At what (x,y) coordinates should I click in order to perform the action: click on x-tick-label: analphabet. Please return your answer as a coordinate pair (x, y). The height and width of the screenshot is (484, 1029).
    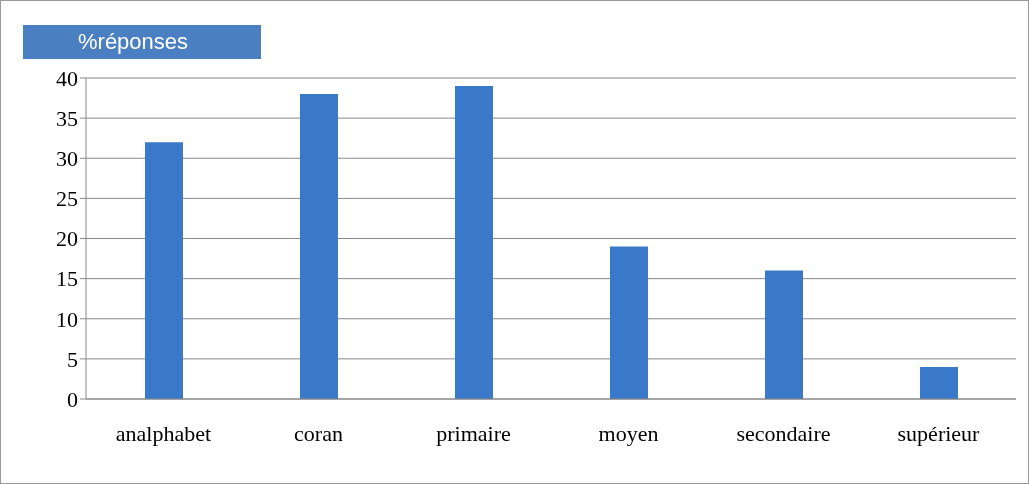
    Looking at the image, I should click on (163, 433).